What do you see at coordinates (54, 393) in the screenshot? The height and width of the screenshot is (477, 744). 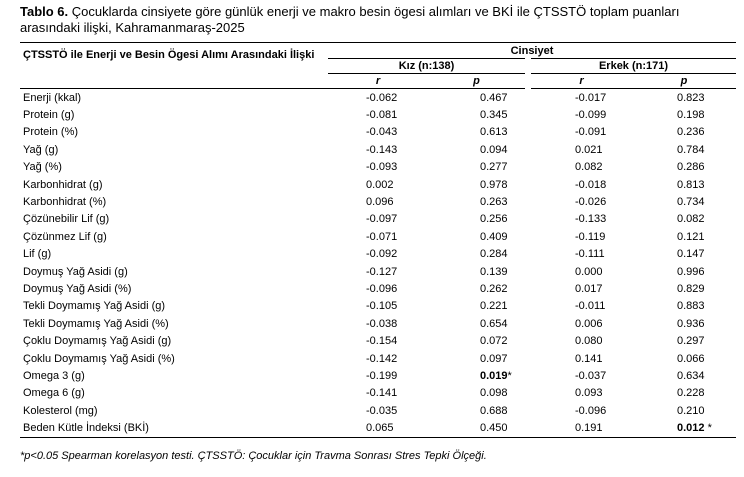 I see `row-label-value: Omega 6 (g)` at bounding box center [54, 393].